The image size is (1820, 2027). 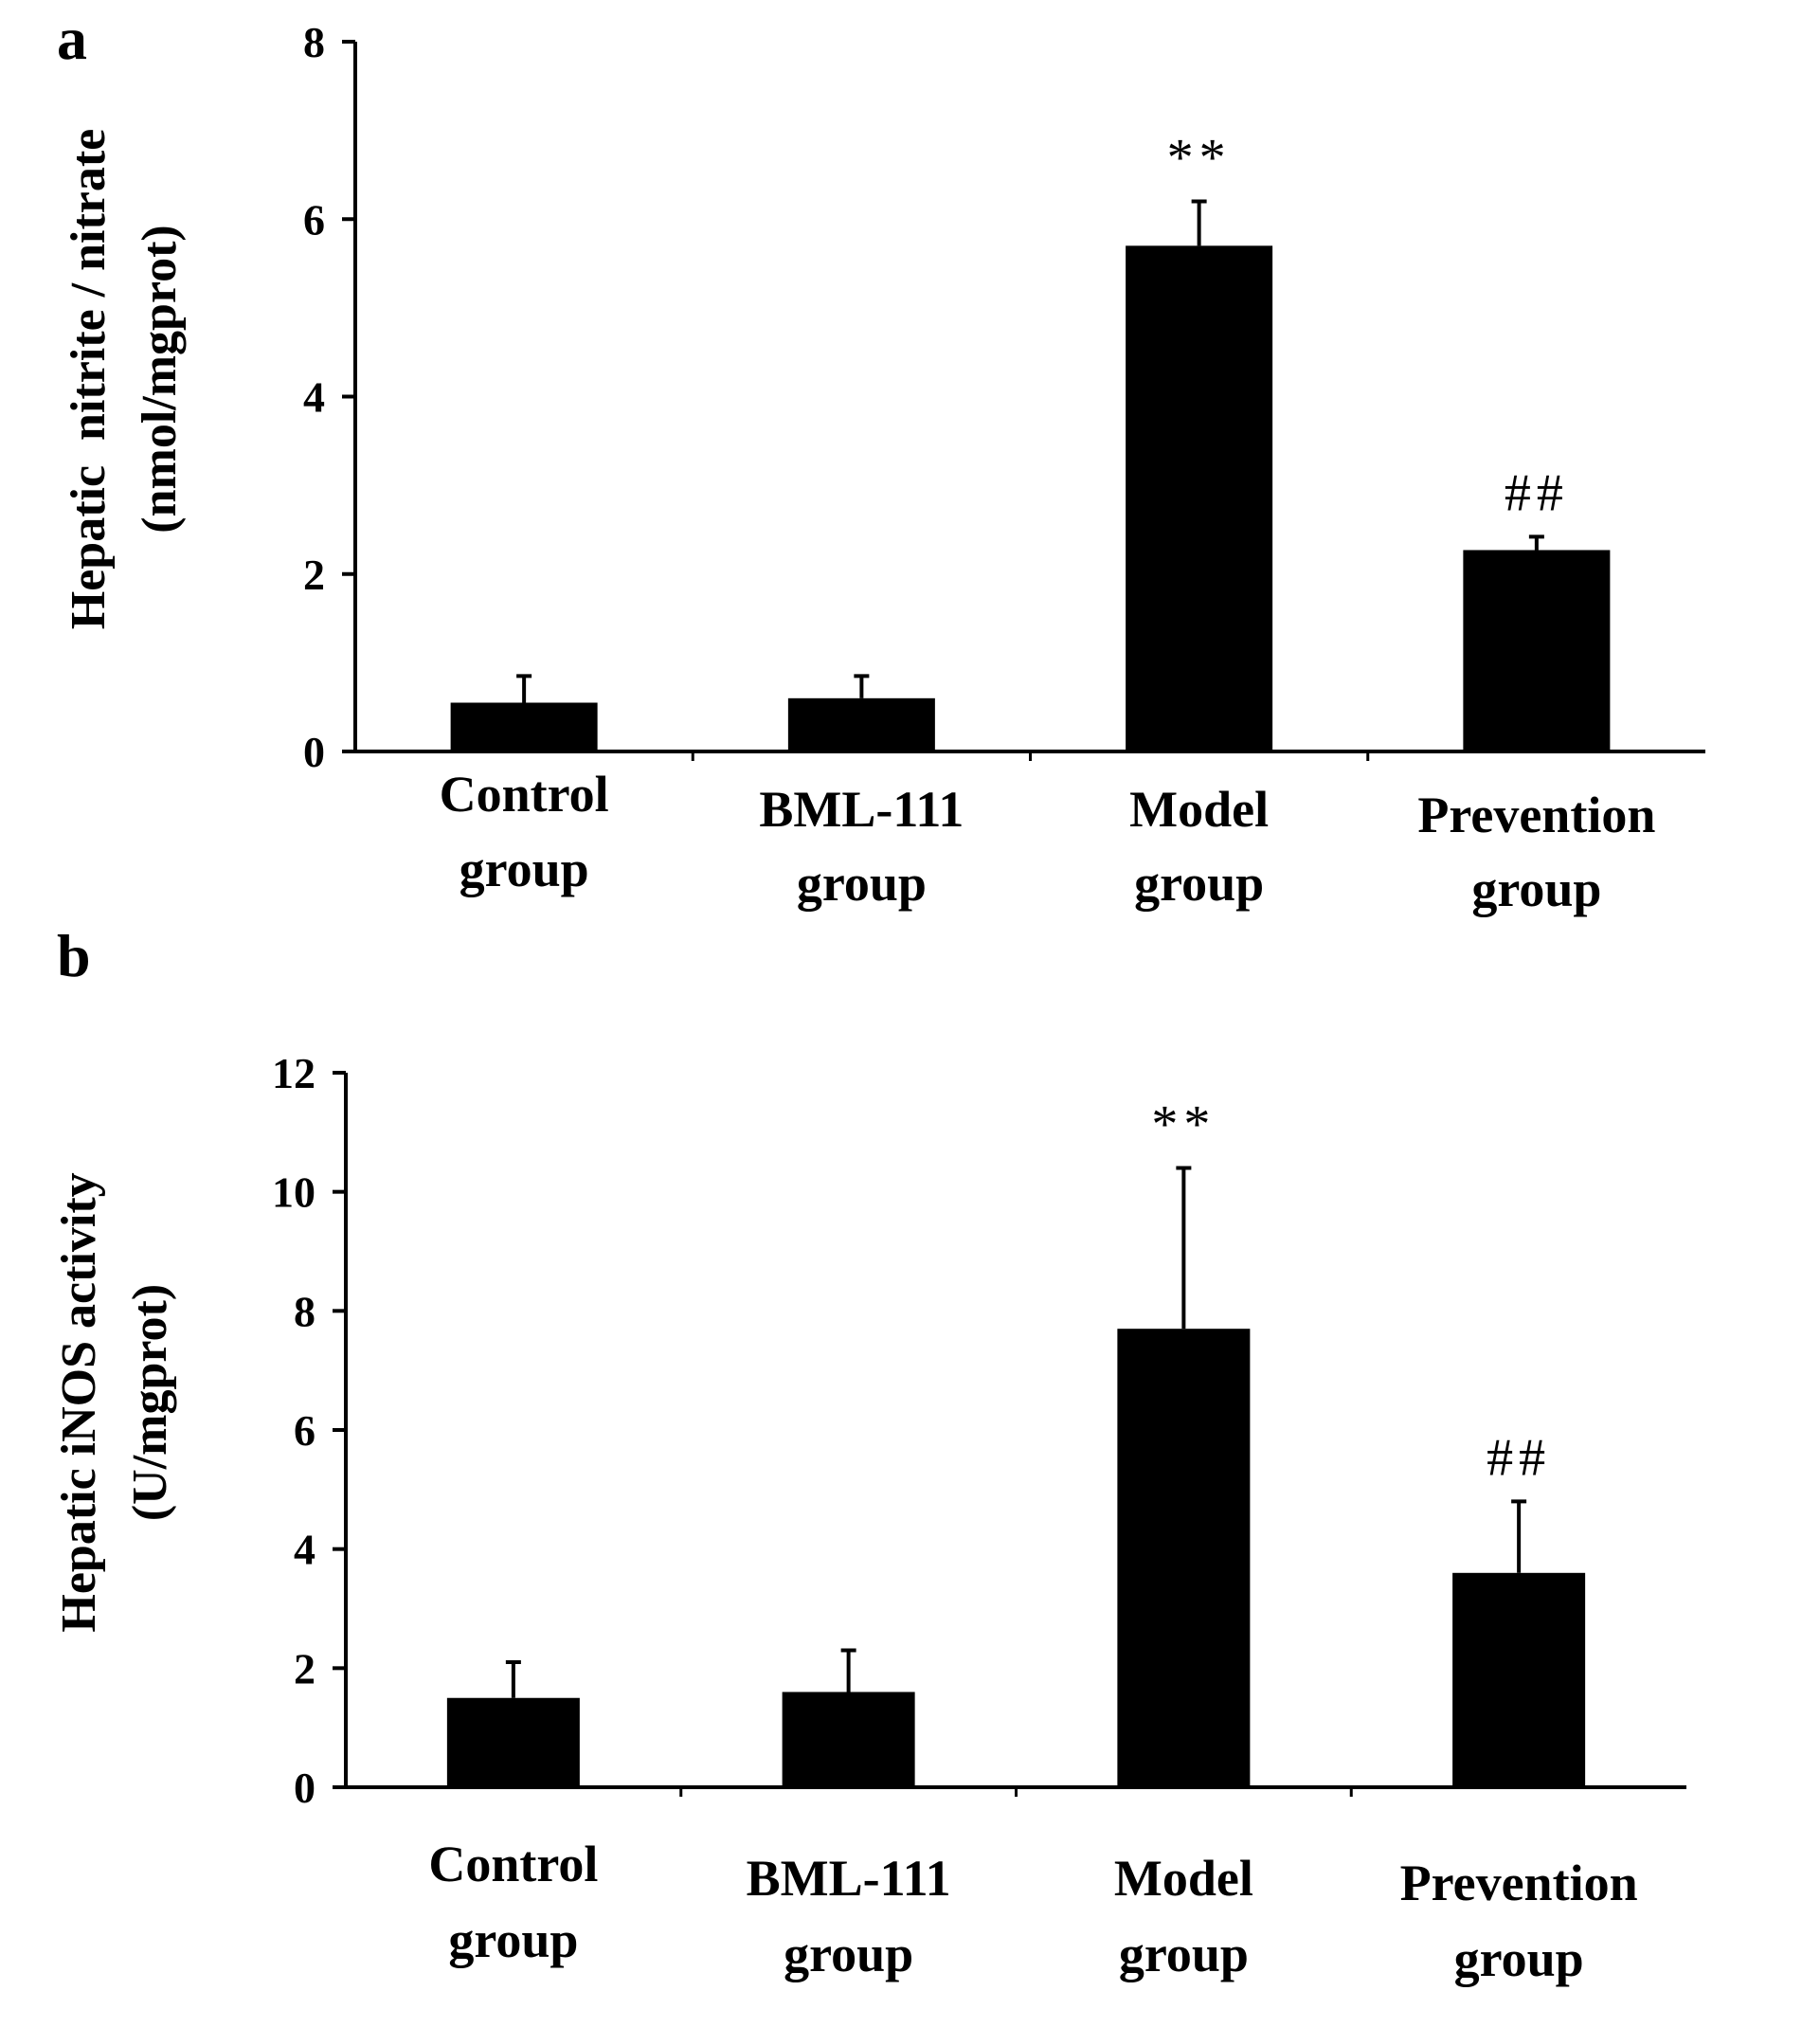 I want to click on panel-label: a, so click(x=72, y=38).